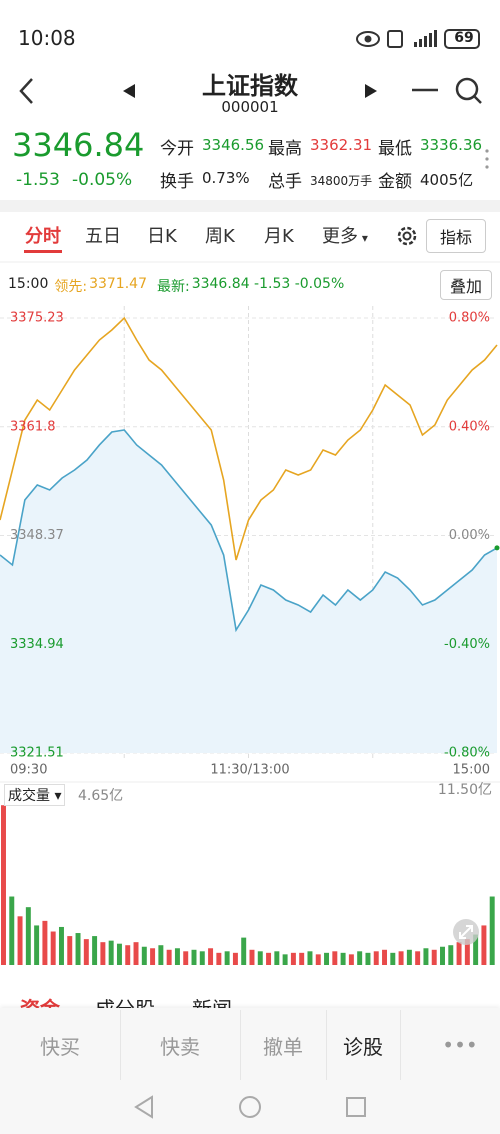 The image size is (500, 1134). Describe the element at coordinates (456, 236) in the screenshot. I see `indicator-button: 指标` at that location.